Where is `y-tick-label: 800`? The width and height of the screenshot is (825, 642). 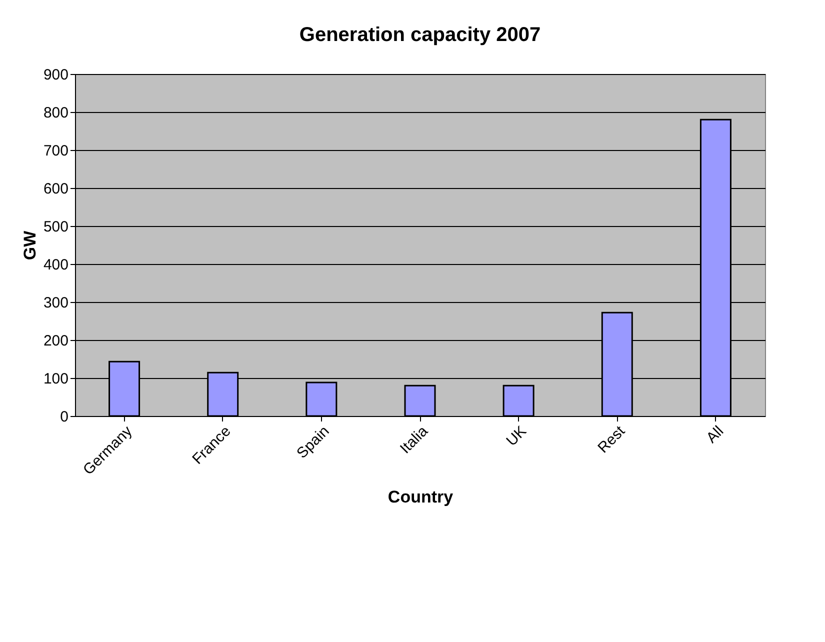 y-tick-label: 800 is located at coordinates (55, 113).